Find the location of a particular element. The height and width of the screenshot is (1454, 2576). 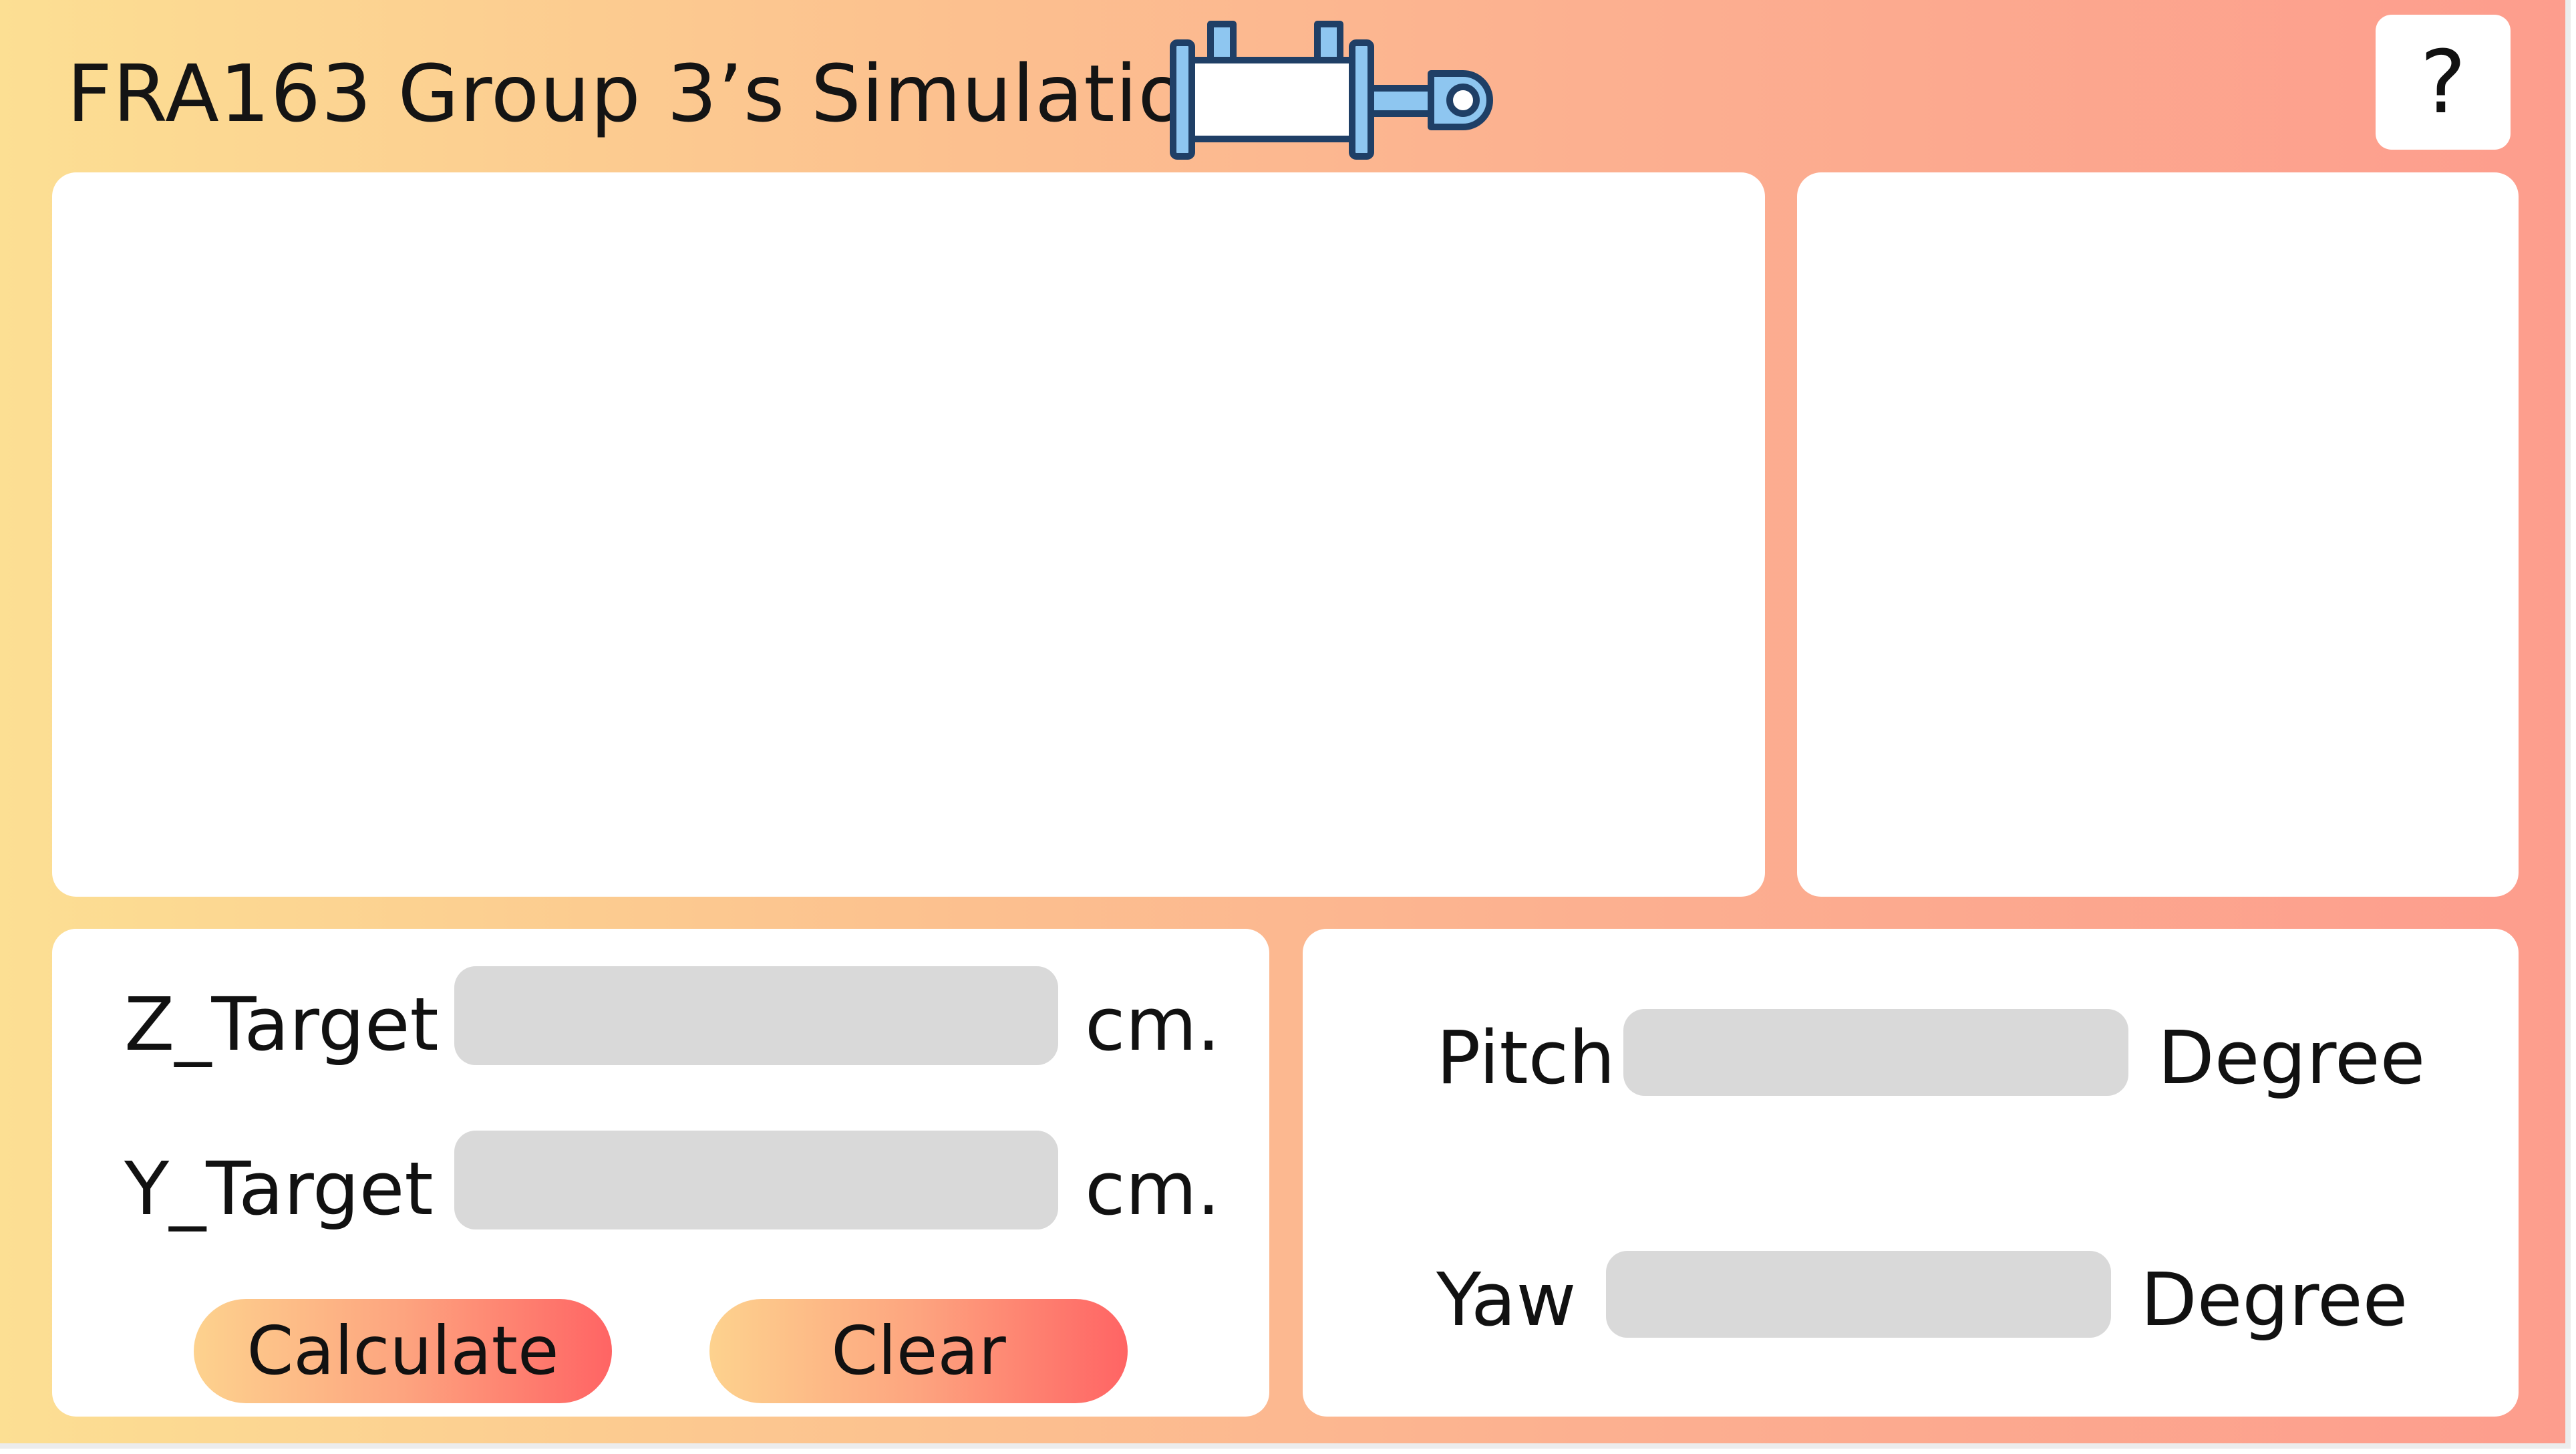

z-target-label: Z_Target is located at coordinates (281, 1024).